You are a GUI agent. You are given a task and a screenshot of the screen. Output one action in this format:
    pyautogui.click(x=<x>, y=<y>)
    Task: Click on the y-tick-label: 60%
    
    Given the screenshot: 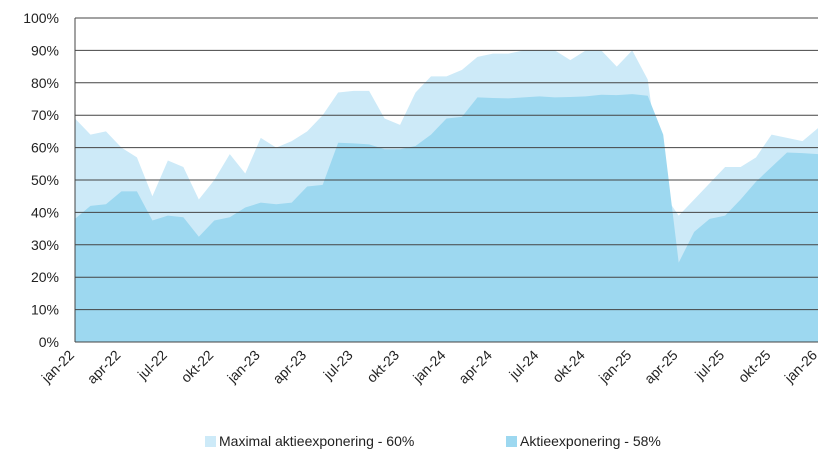 What is the action you would take?
    pyautogui.click(x=45, y=148)
    